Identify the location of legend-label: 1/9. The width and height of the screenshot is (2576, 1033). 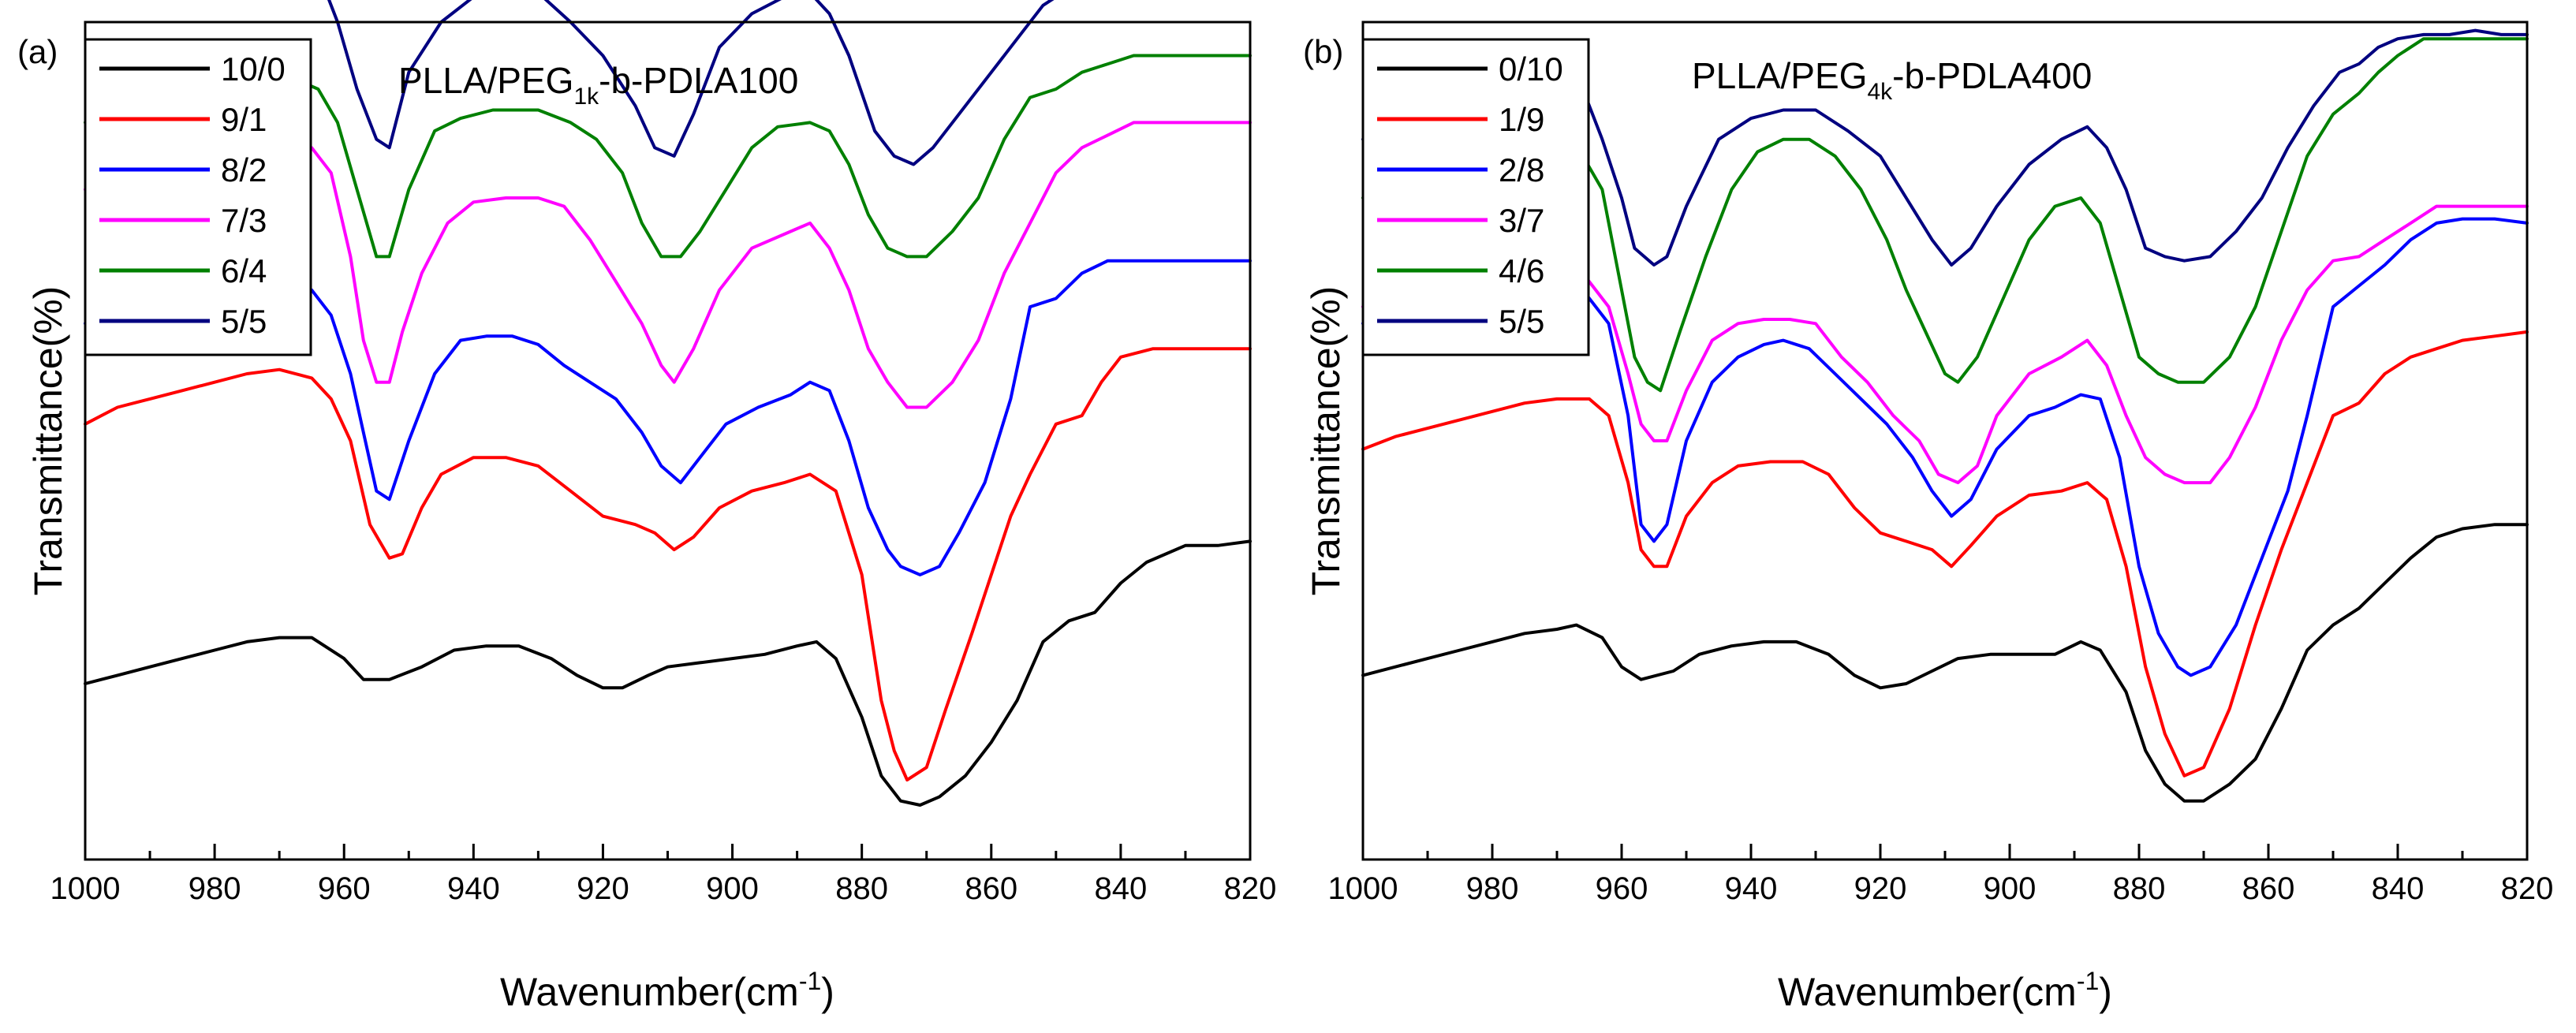
(1521, 119).